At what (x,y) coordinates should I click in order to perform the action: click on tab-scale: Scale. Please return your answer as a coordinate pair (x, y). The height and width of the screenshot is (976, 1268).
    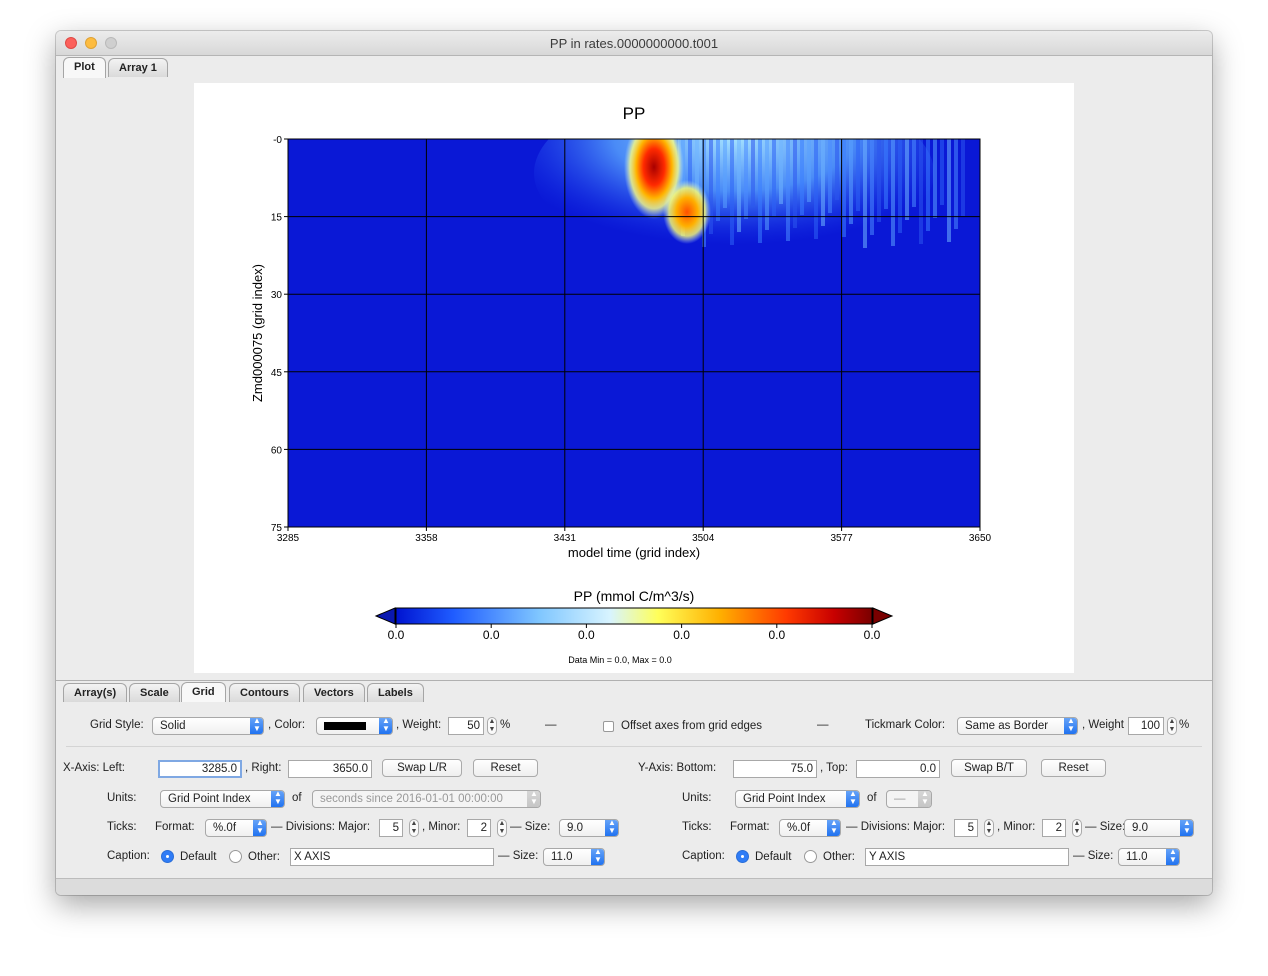
    Looking at the image, I should click on (154, 692).